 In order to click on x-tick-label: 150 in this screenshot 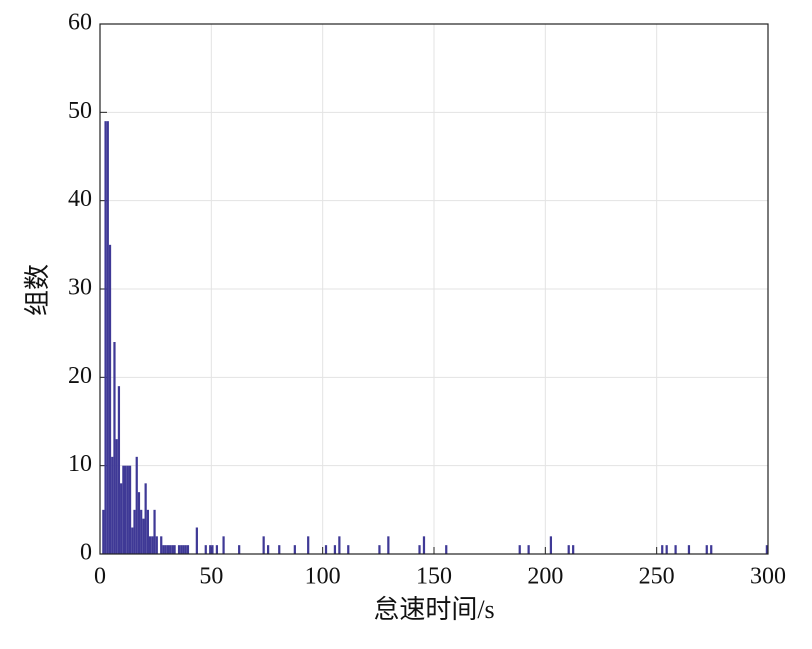, I will do `click(434, 577)`.